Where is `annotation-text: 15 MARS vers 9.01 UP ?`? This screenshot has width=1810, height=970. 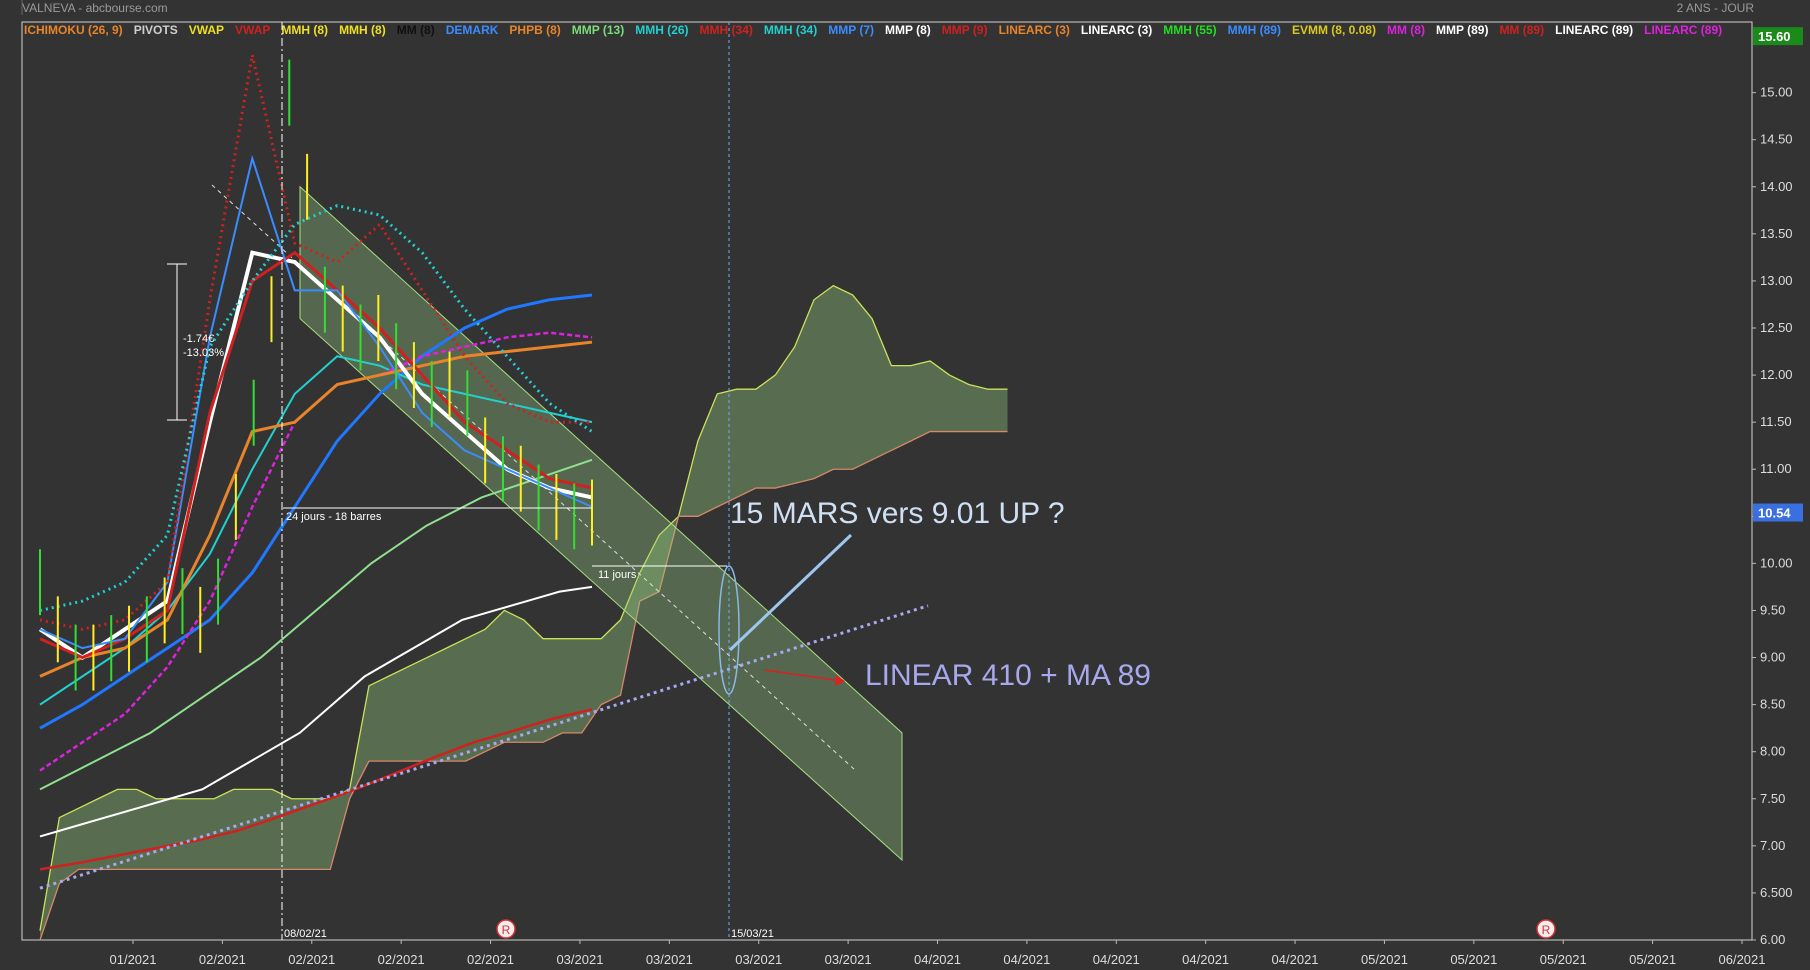 annotation-text: 15 MARS vers 9.01 UP ? is located at coordinates (897, 513).